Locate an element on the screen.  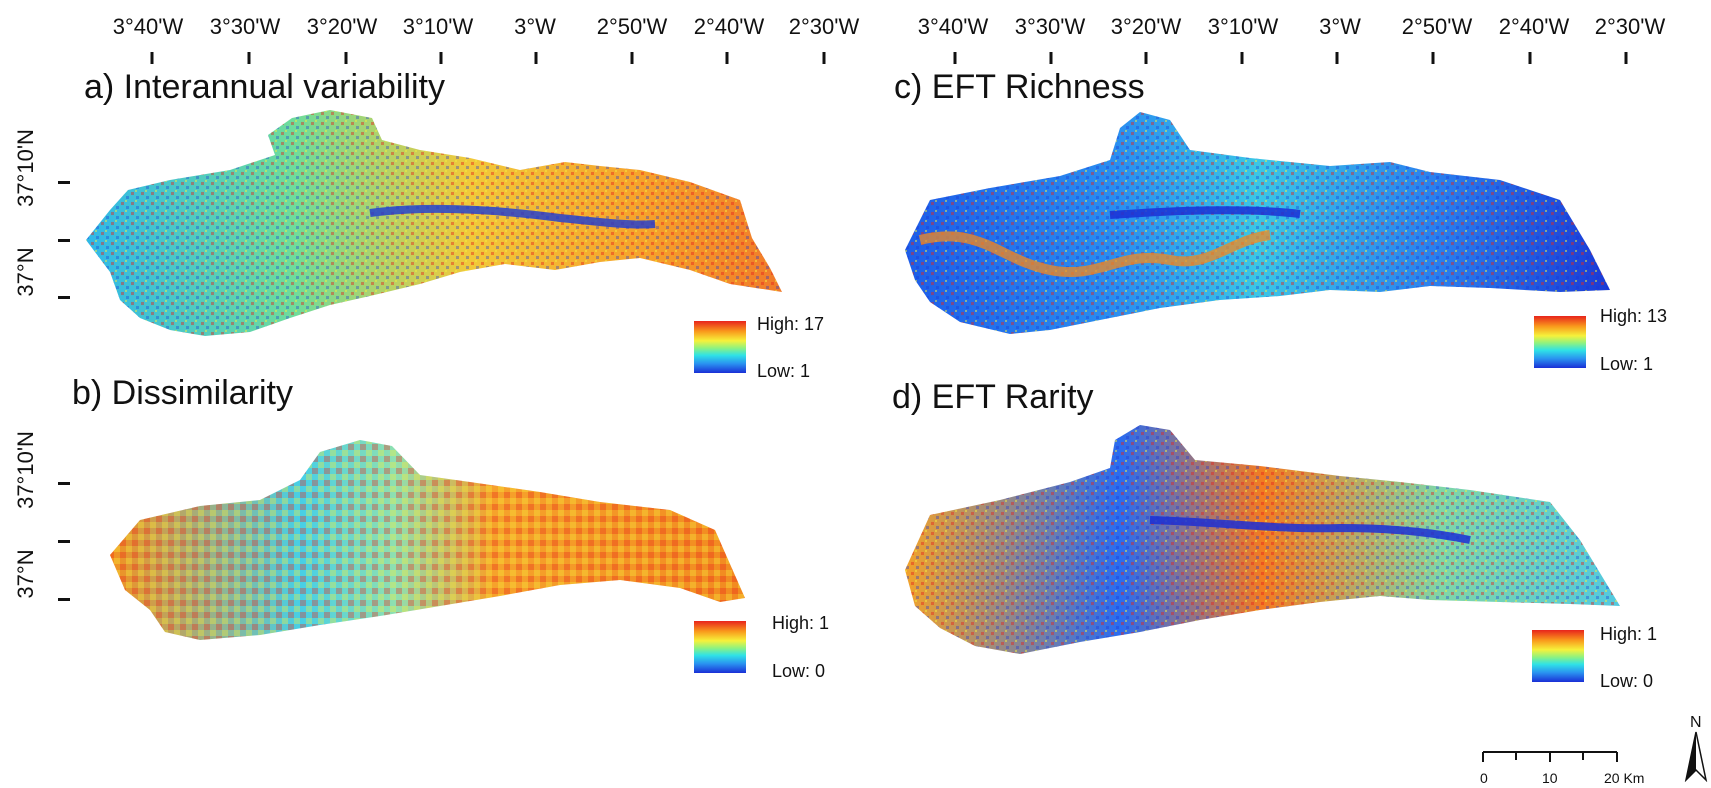
panel-title-b: b) Dissimilarity is located at coordinates (182, 393).